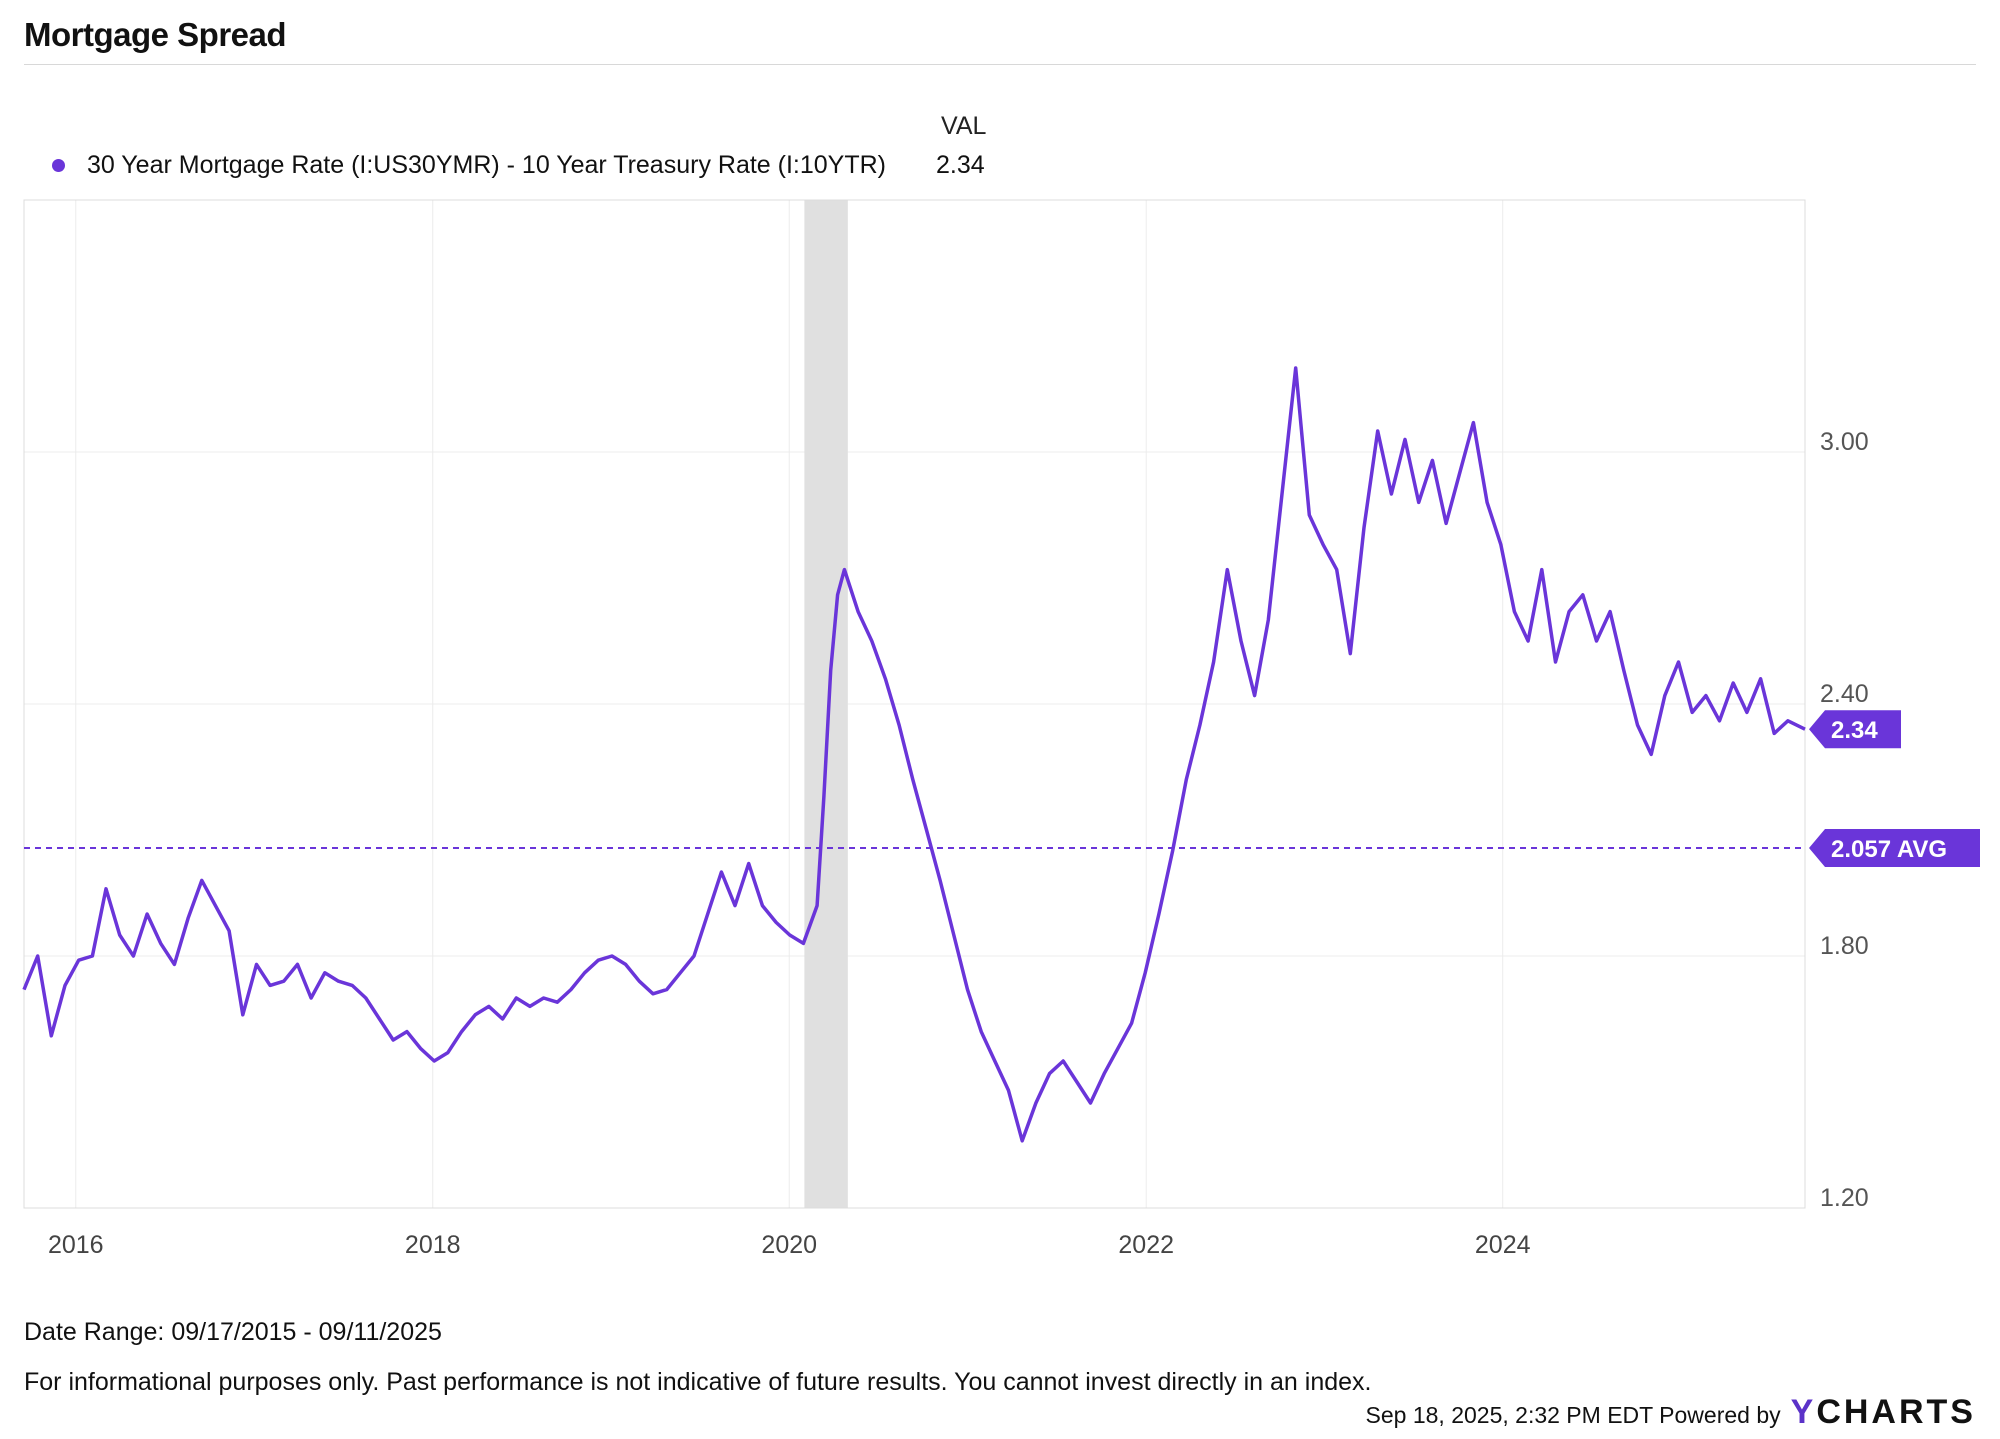  I want to click on x-tick-label: 2020, so click(789, 1245).